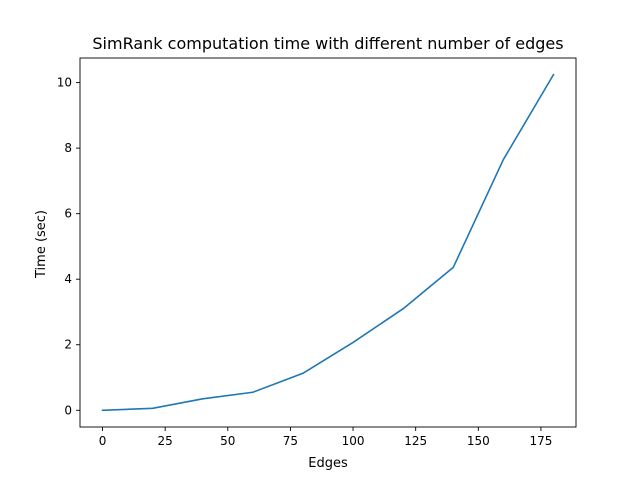  I want to click on y-axis-label: Time (sec), so click(41, 244).